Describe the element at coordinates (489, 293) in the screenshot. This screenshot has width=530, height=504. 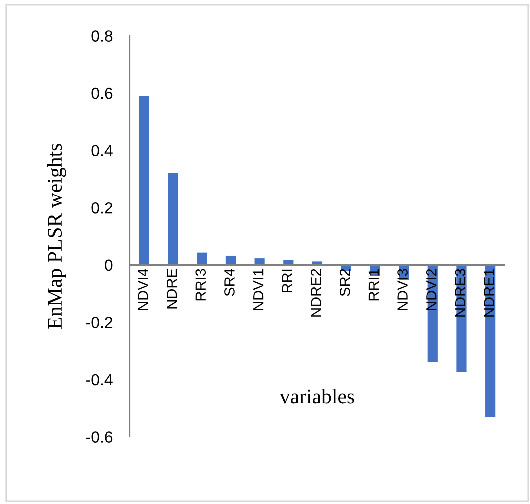
I see `x-tick-label: NDRE1` at that location.